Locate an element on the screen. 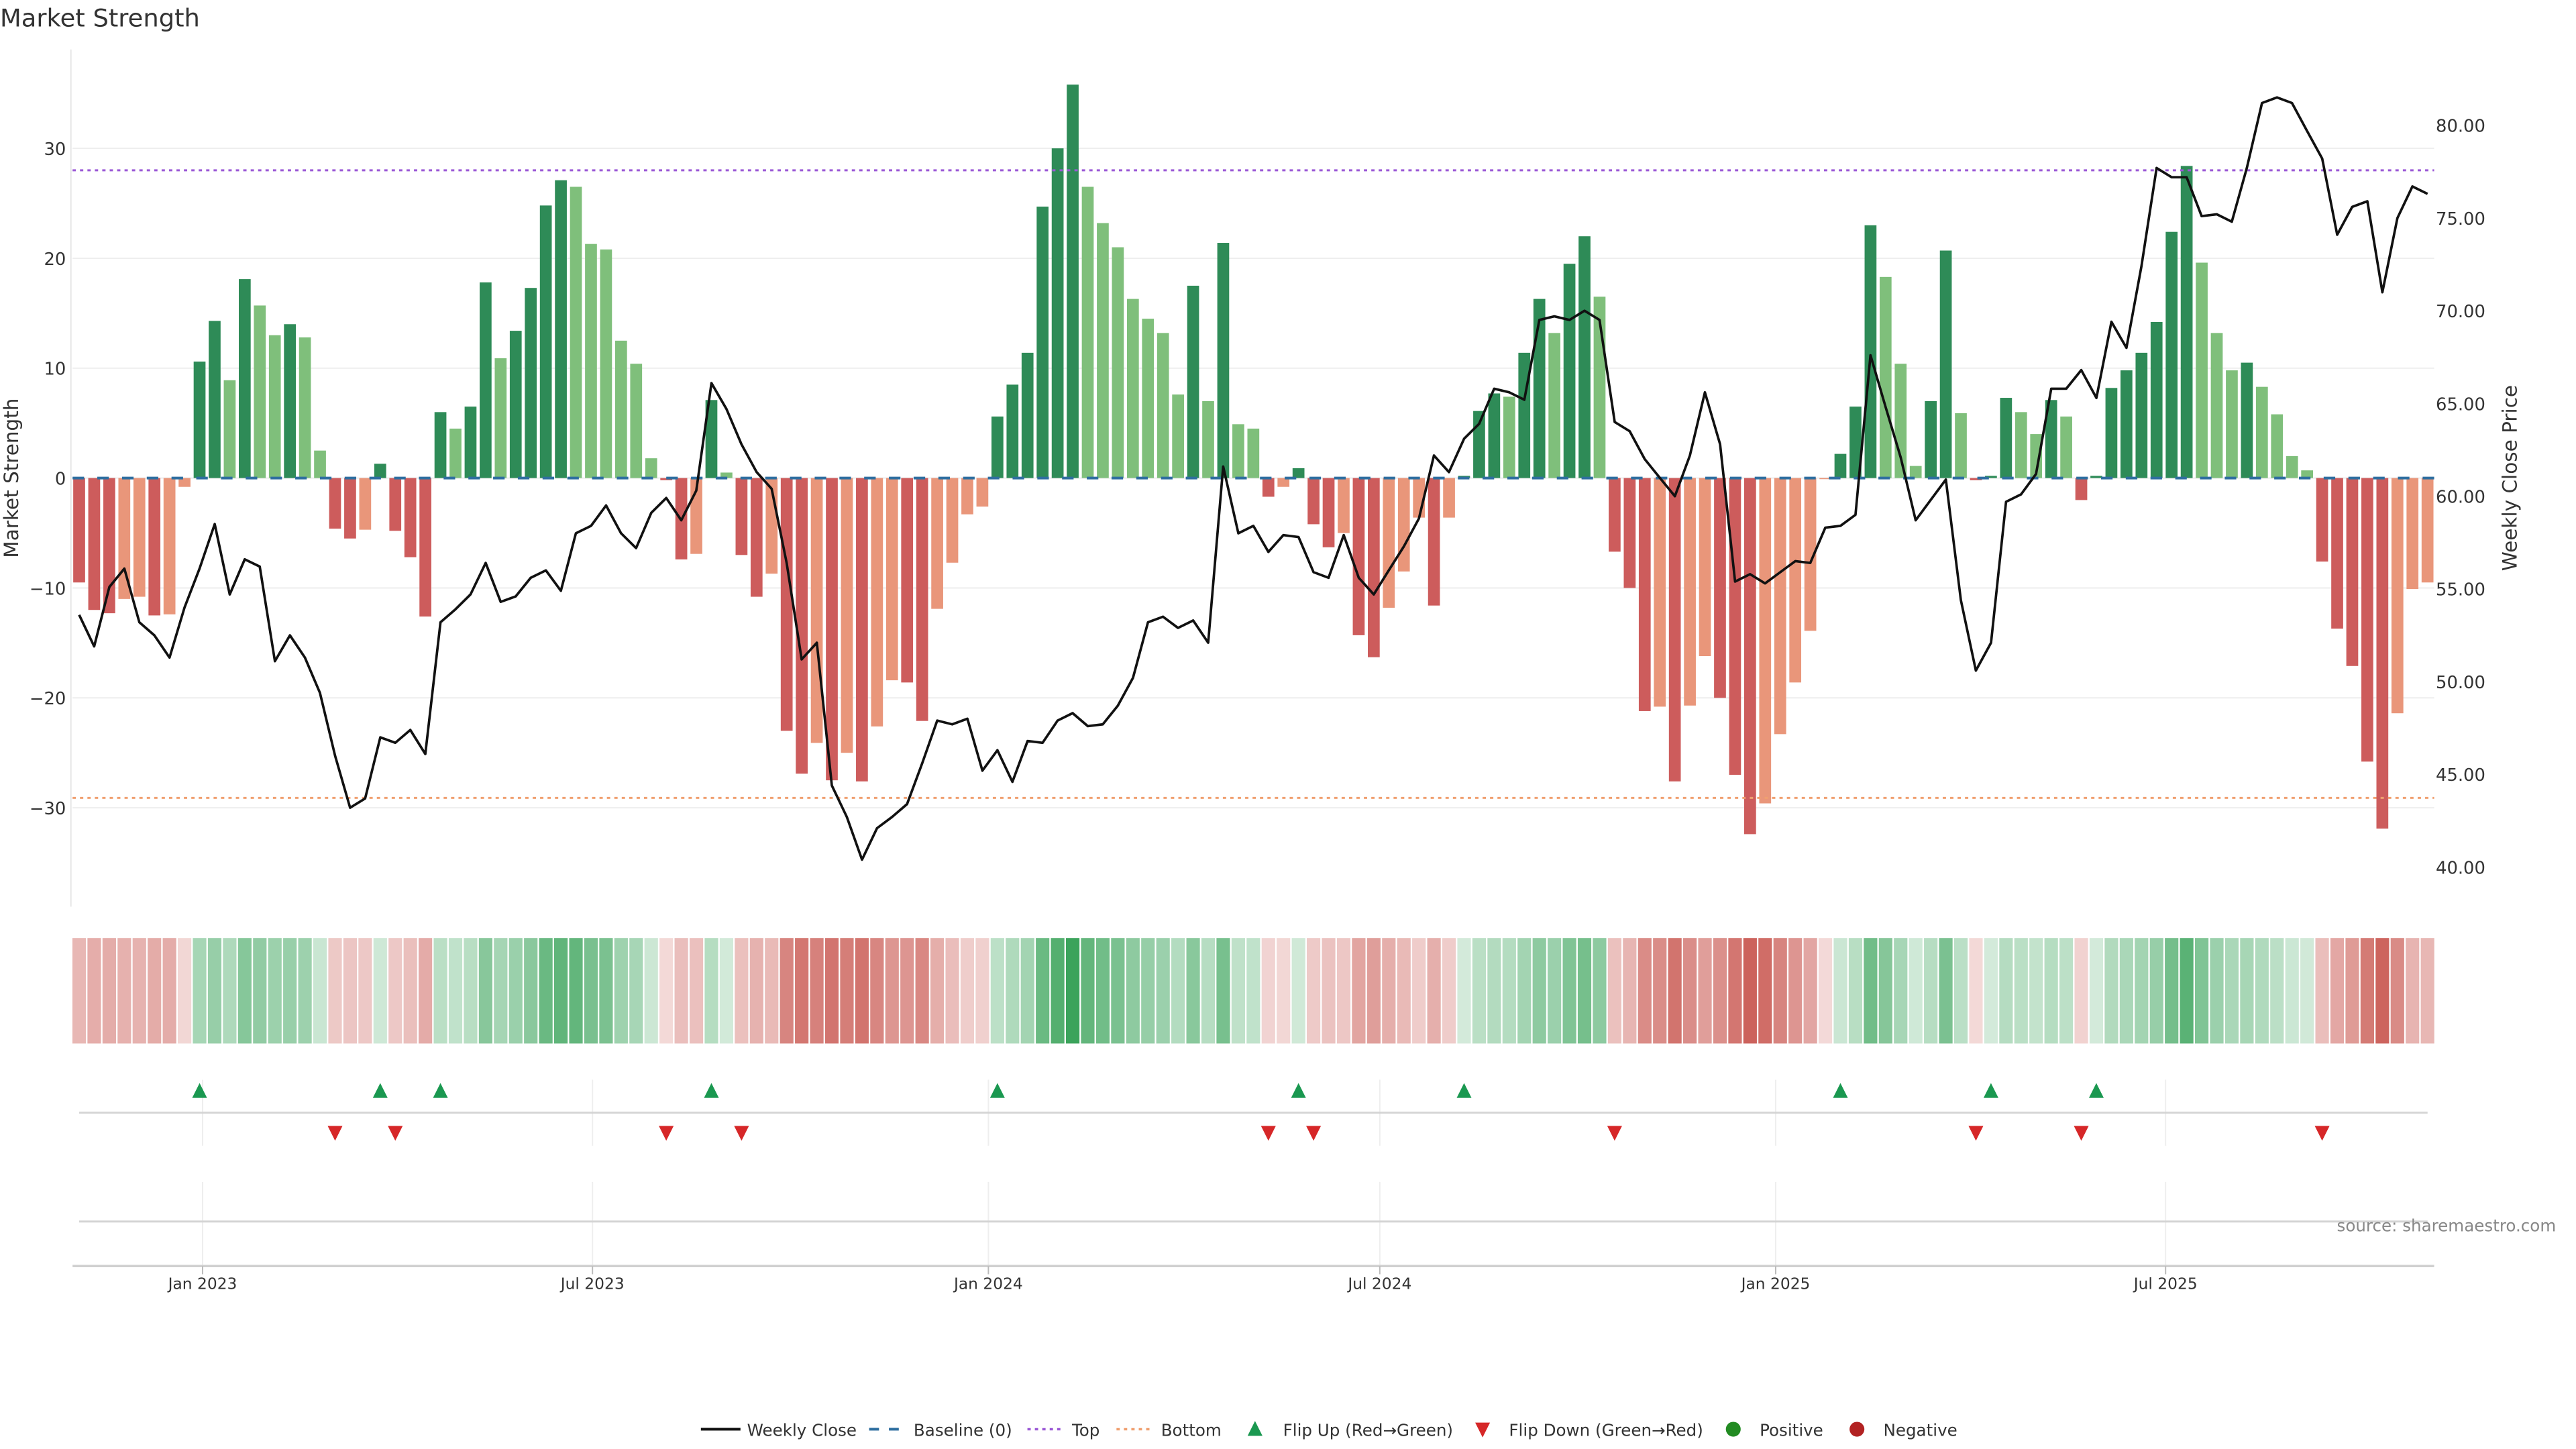 The image size is (2576, 1449). legend-item-flip-up: Flip Up (Red→Green) is located at coordinates (1350, 1430).